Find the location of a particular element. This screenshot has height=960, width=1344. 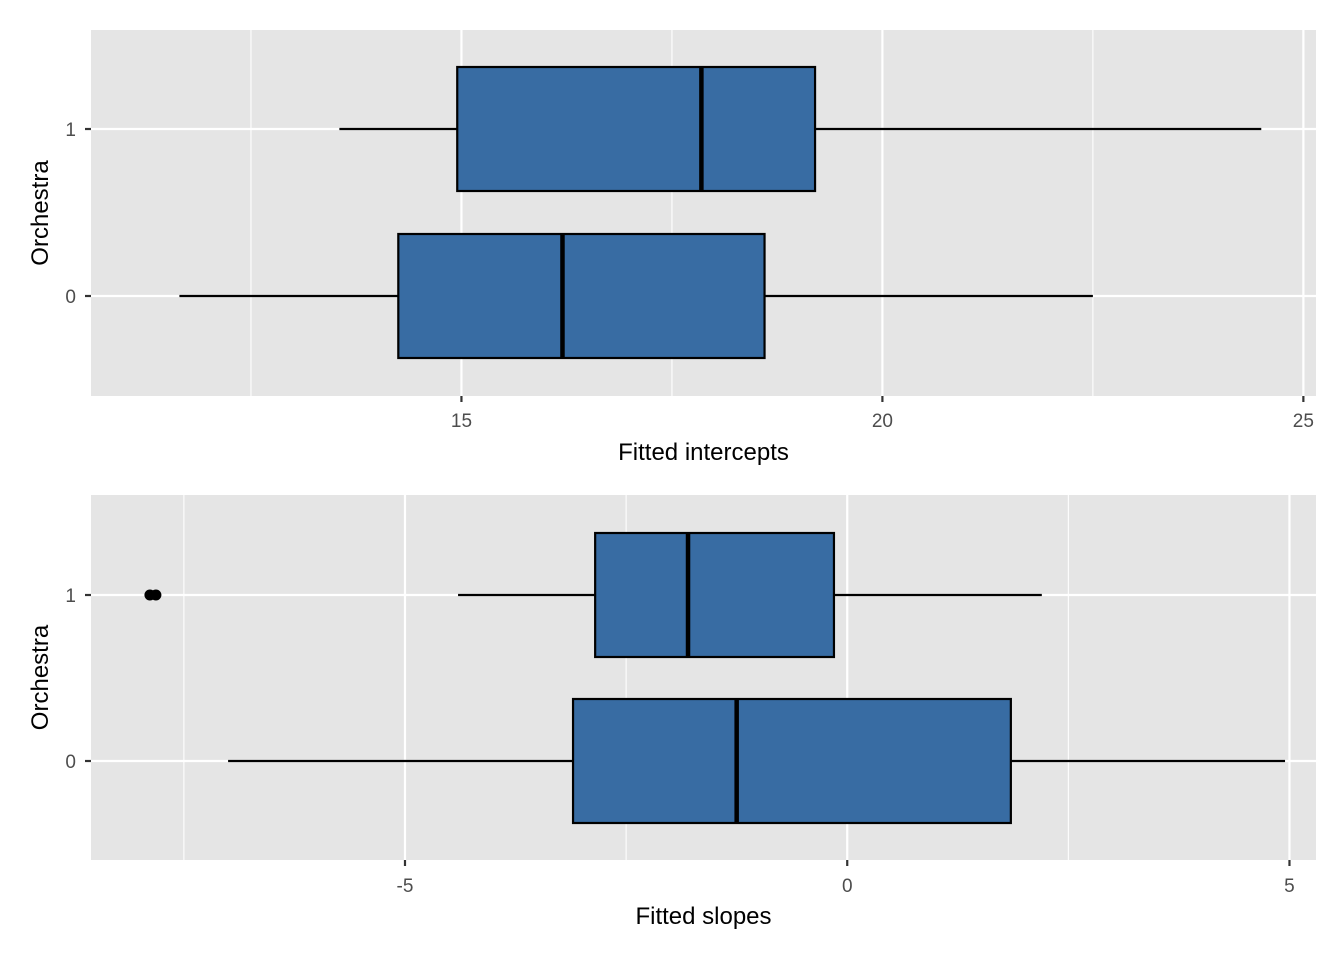

x-tick-label: 25 is located at coordinates (1303, 421).